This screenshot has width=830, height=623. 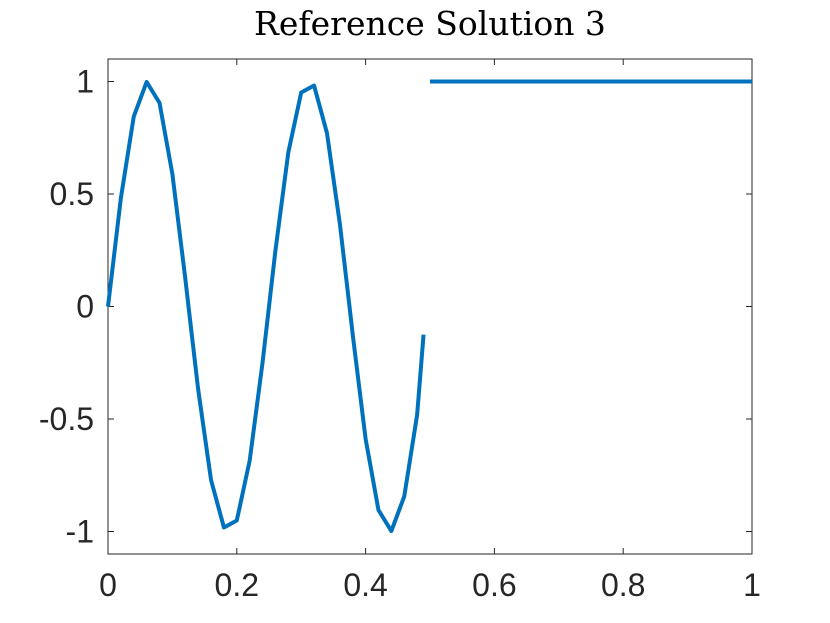 I want to click on x-tick-label: 0.8, so click(x=623, y=585).